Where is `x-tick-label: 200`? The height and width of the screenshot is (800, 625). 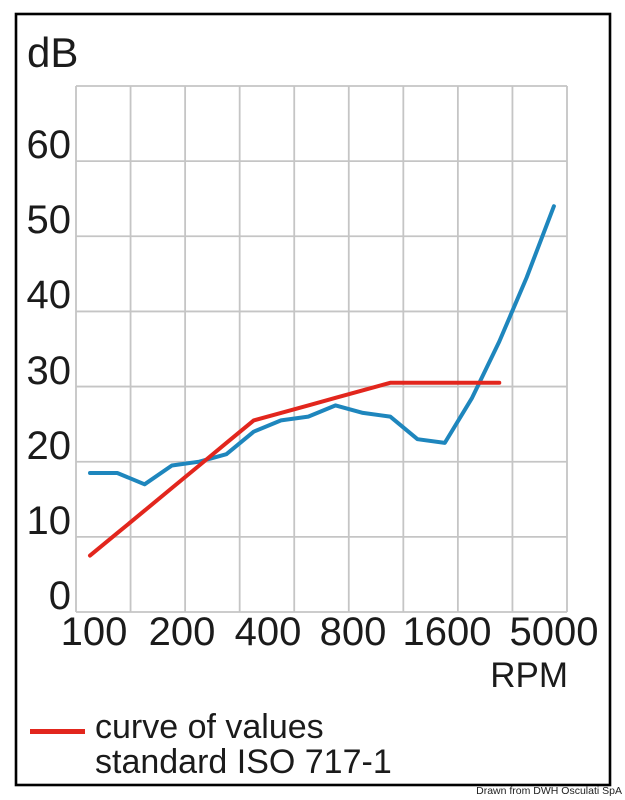 x-tick-label: 200 is located at coordinates (182, 632).